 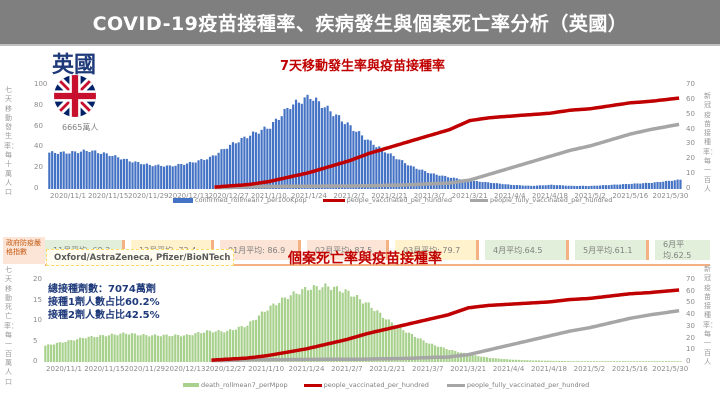 What do you see at coordinates (38, 167) in the screenshot?
I see `y-tick: 20` at bounding box center [38, 167].